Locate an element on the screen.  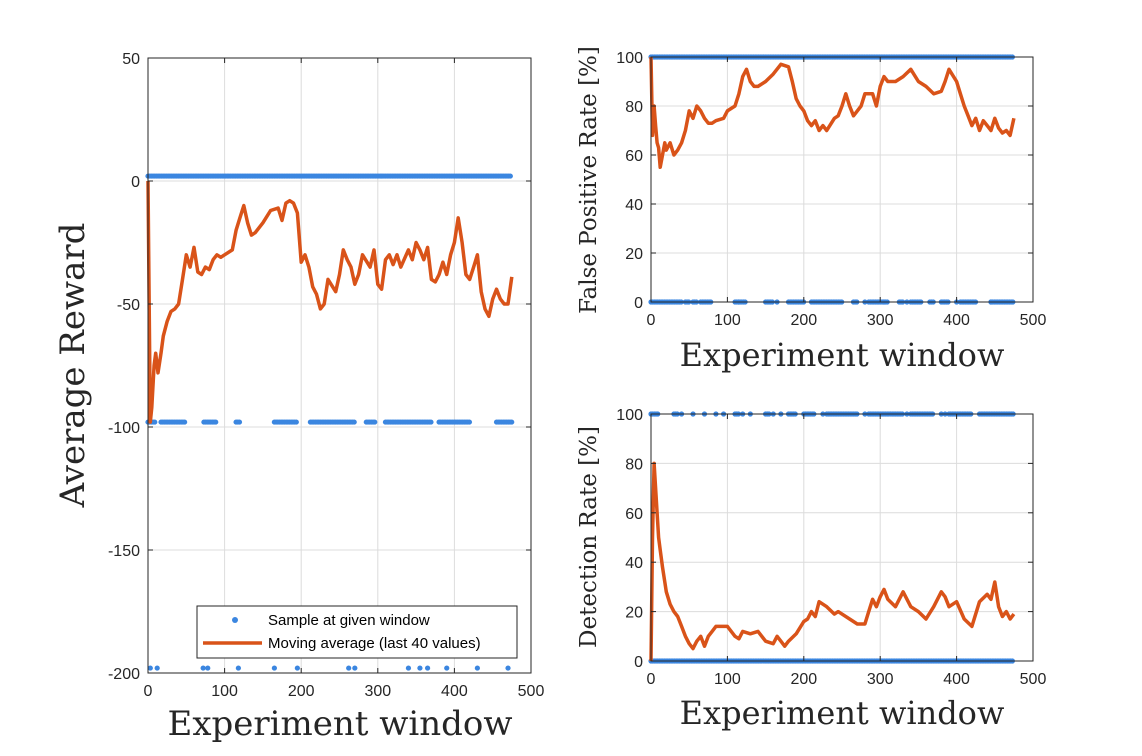
reward-xtick-label: 400 is located at coordinates (454, 691).